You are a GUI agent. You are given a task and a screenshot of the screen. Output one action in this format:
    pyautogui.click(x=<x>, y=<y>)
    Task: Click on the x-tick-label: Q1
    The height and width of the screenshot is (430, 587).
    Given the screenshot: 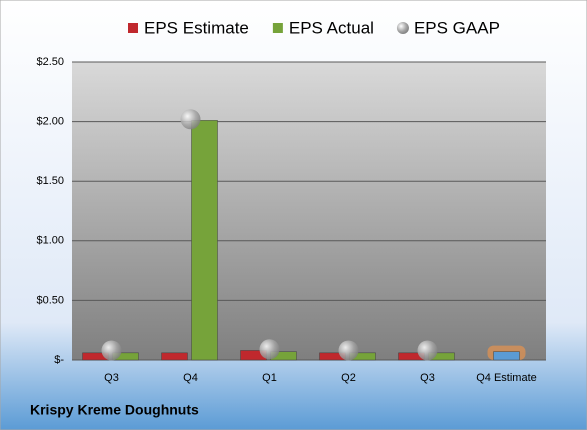 What is the action you would take?
    pyautogui.click(x=269, y=378)
    